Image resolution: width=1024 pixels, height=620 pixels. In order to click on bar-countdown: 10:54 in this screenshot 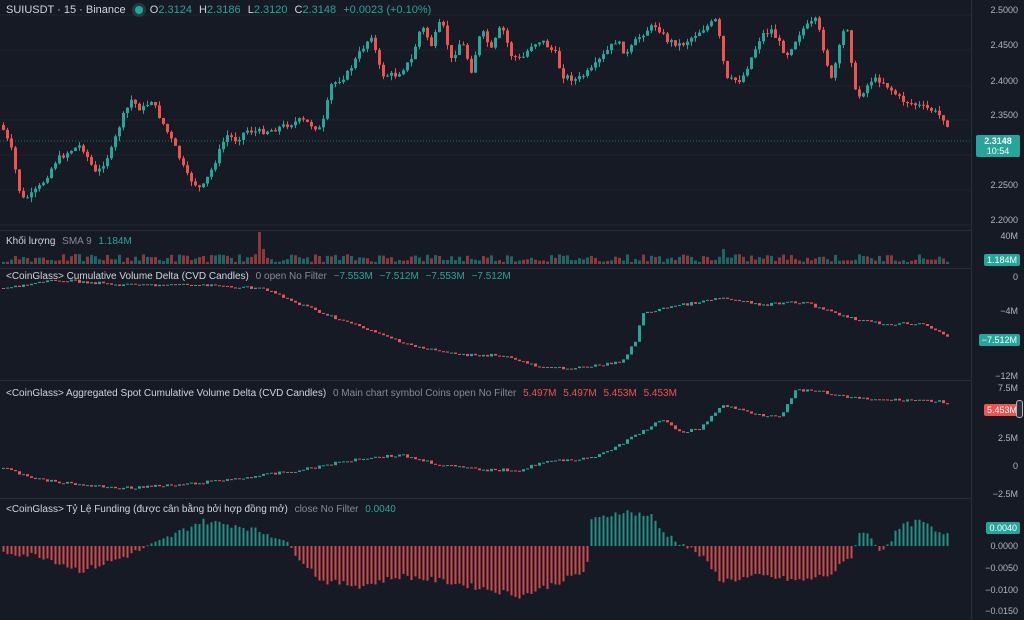, I will do `click(998, 151)`.